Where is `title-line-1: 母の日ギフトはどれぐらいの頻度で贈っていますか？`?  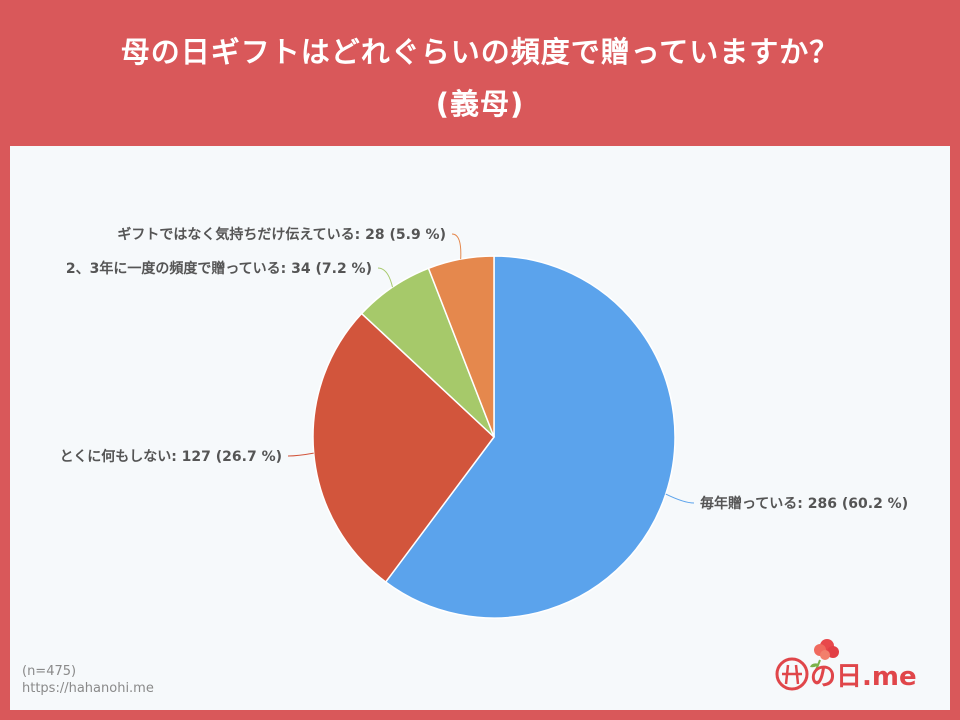
title-line-1: 母の日ギフトはどれぐらいの頻度で贈っていますか？ is located at coordinates (480, 52).